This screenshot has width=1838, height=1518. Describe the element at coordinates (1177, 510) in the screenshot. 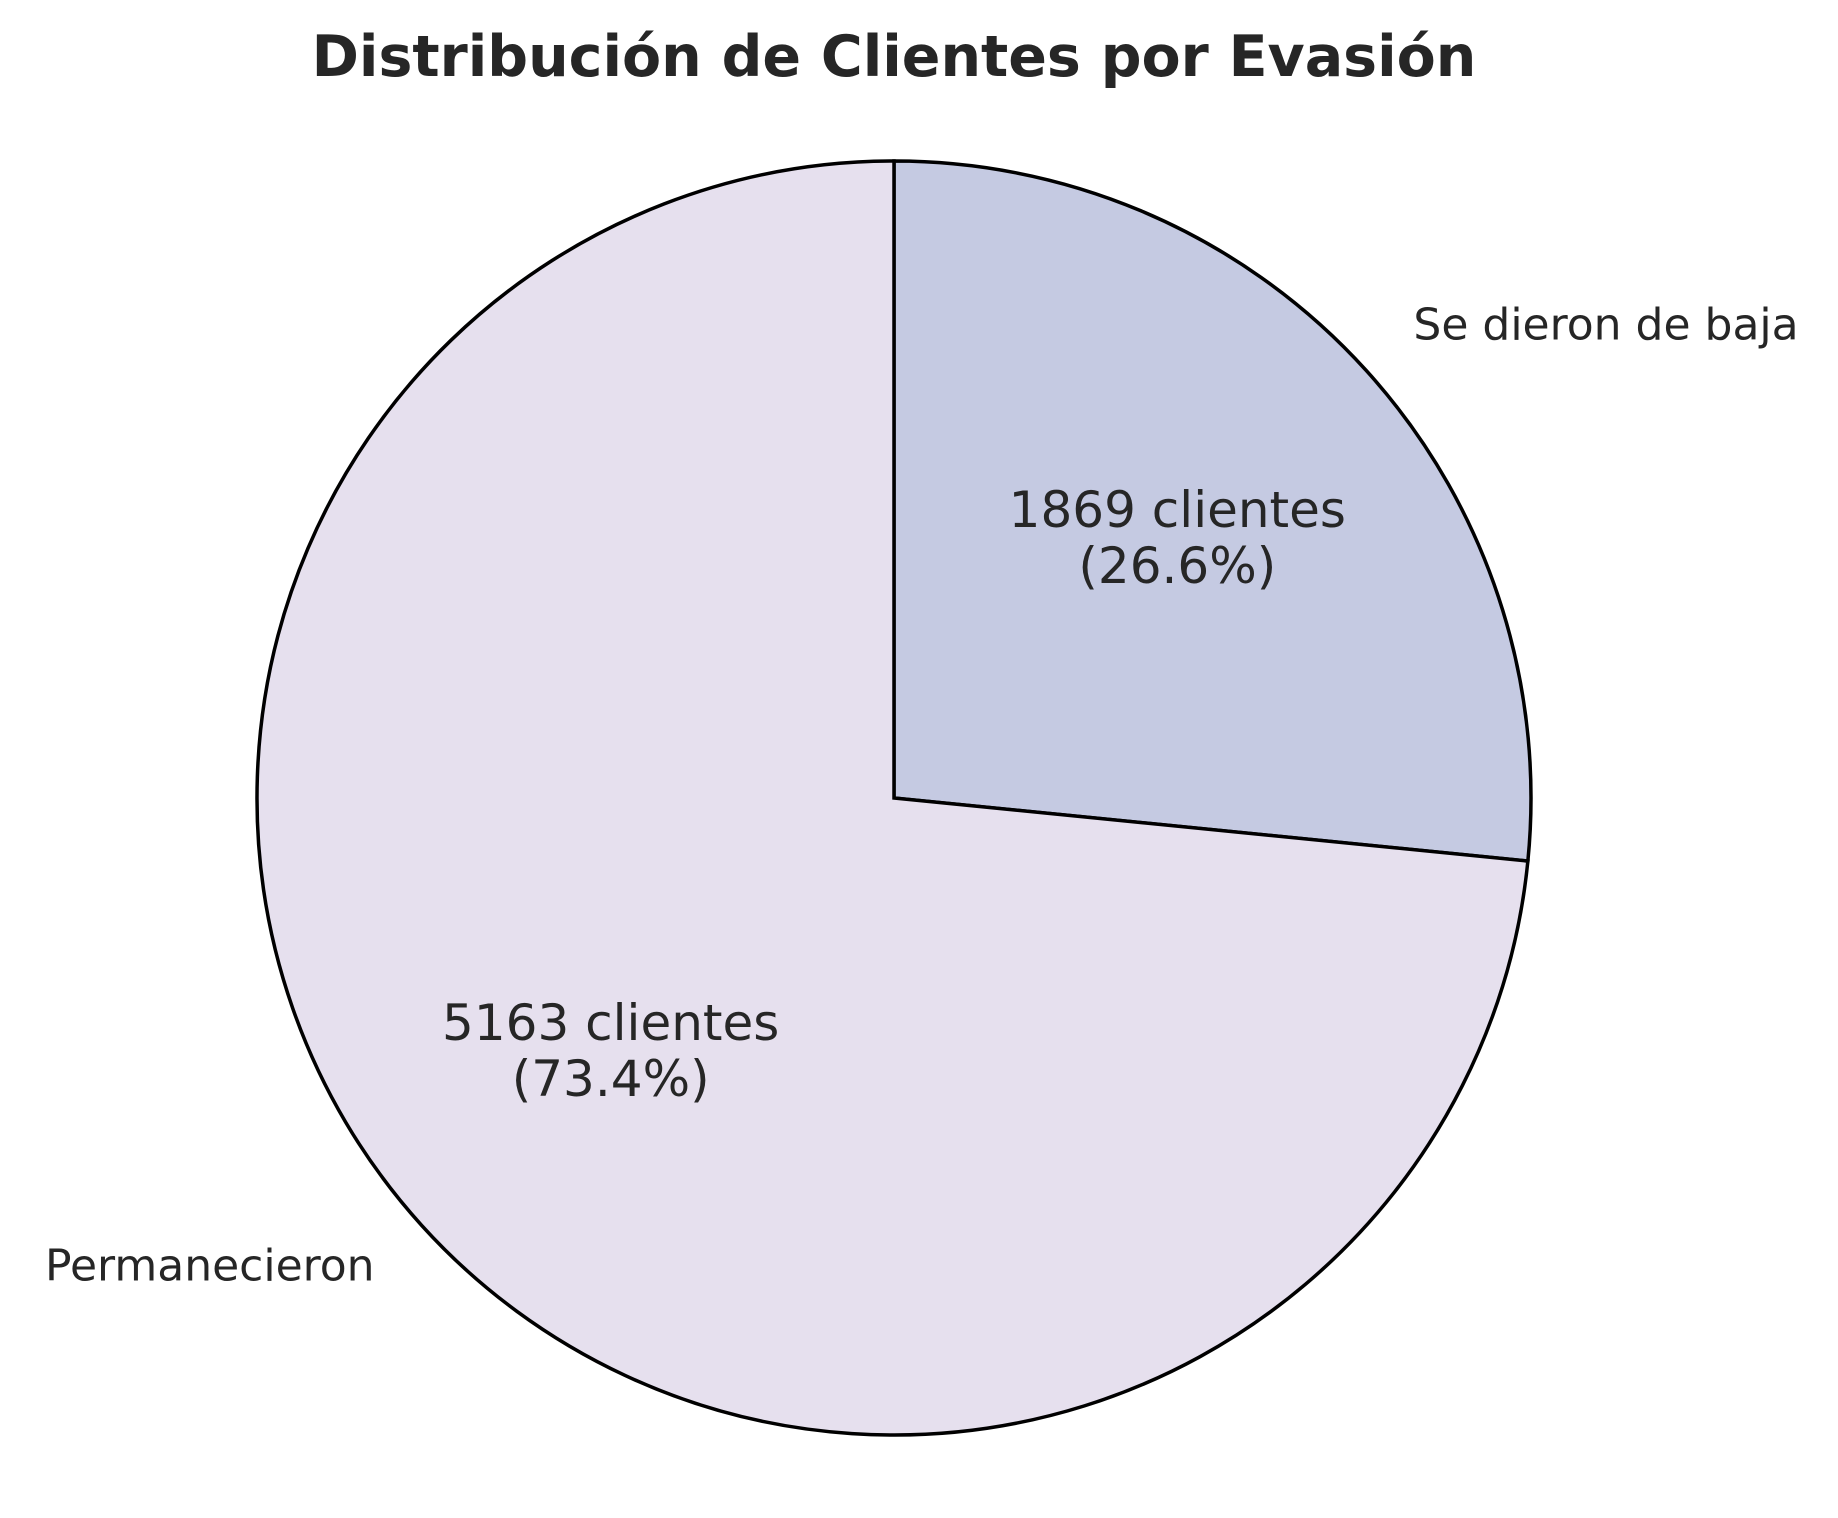

I see `slice-count-label: 1869 clientes` at that location.